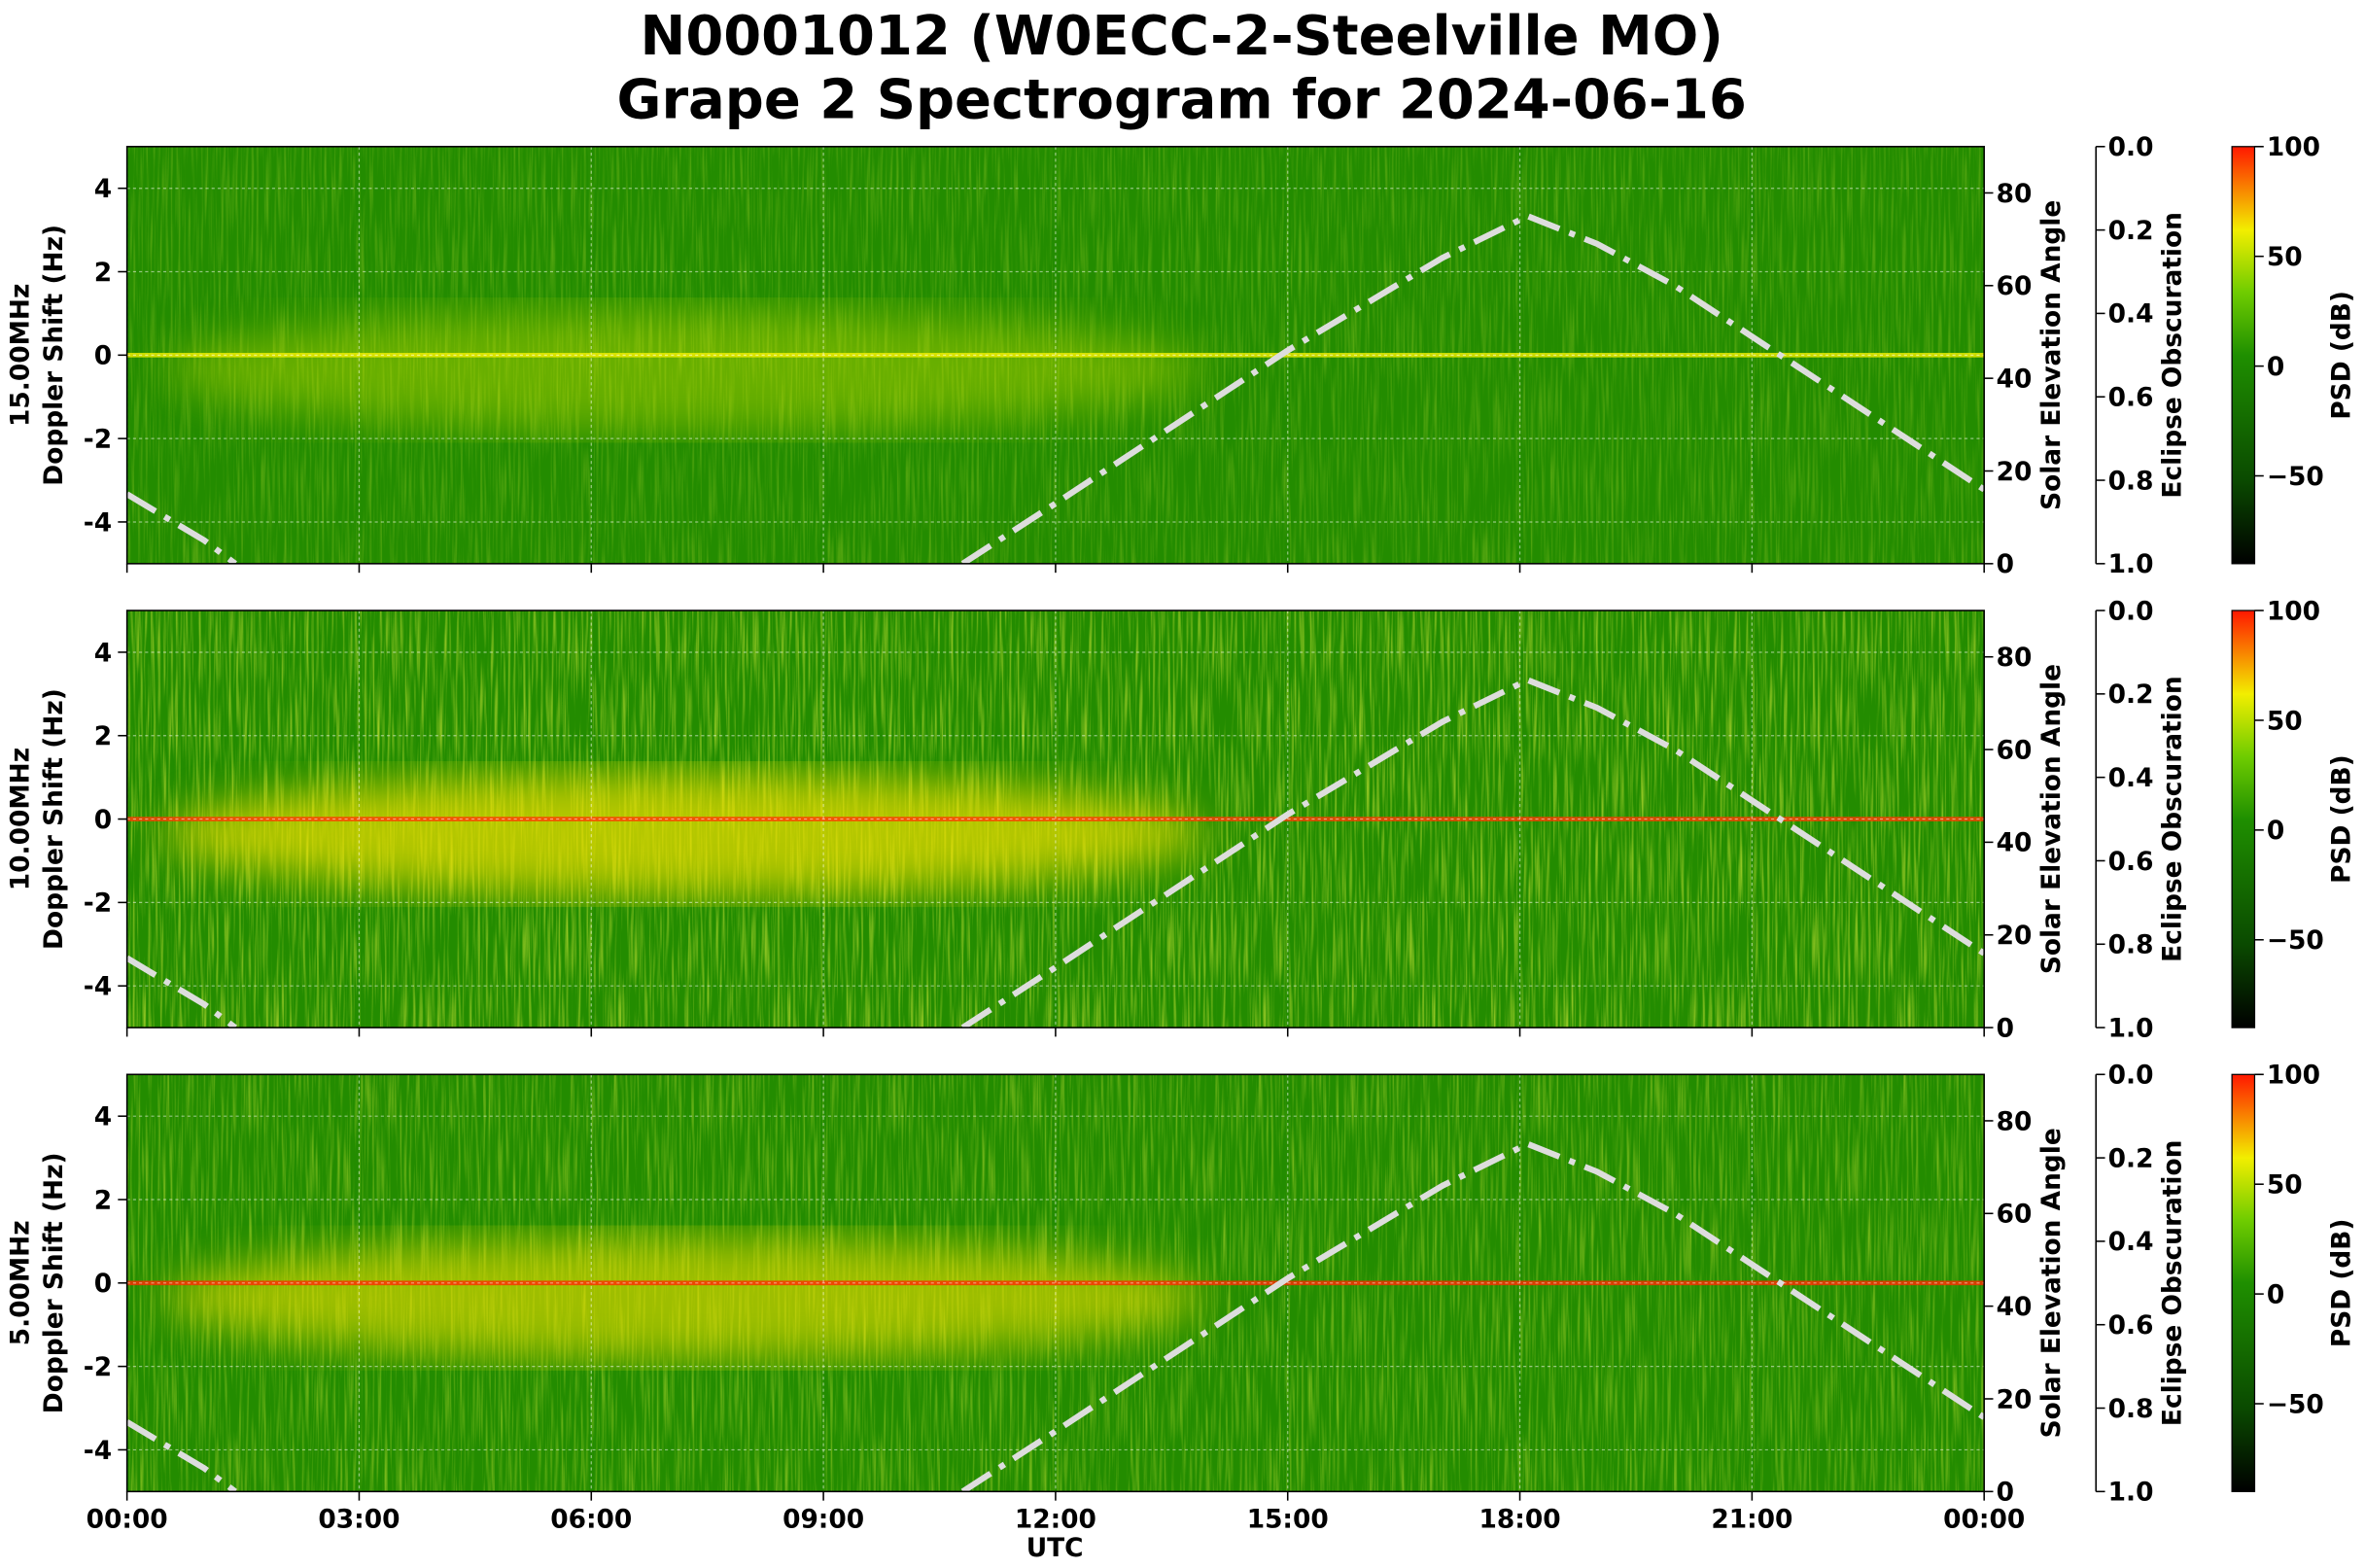  I want to click on spectrogram-trace, so click(1056, 355).